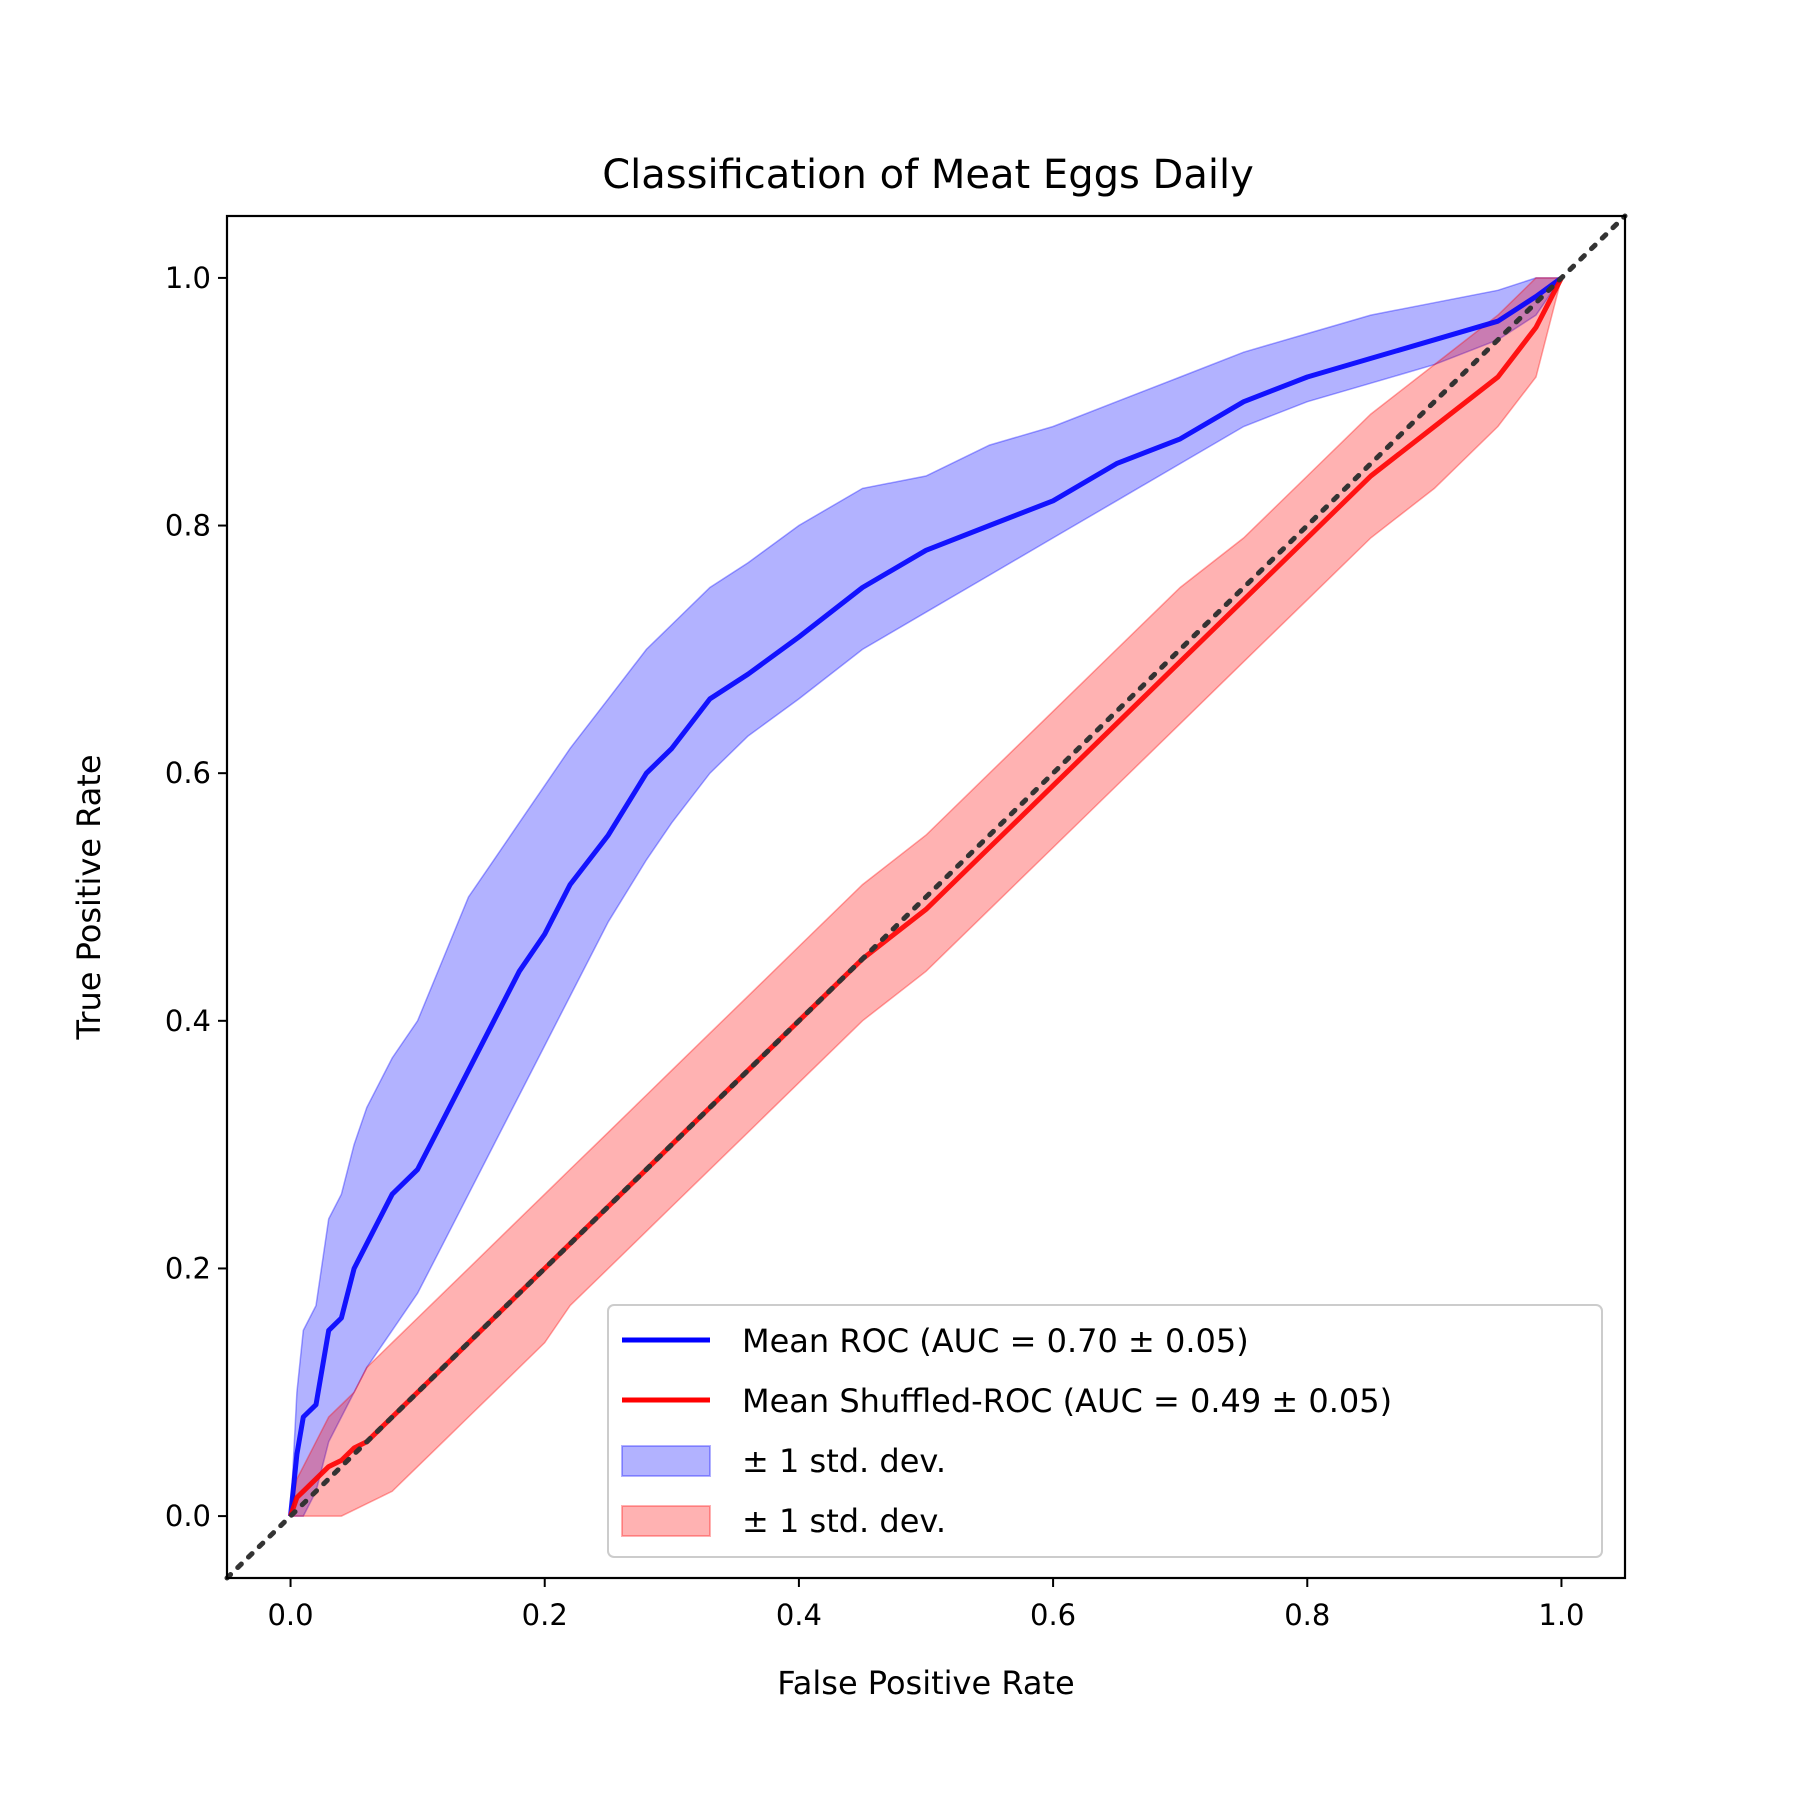  Describe the element at coordinates (290, 1615) in the screenshot. I see `x-tick-label: 0.0` at that location.